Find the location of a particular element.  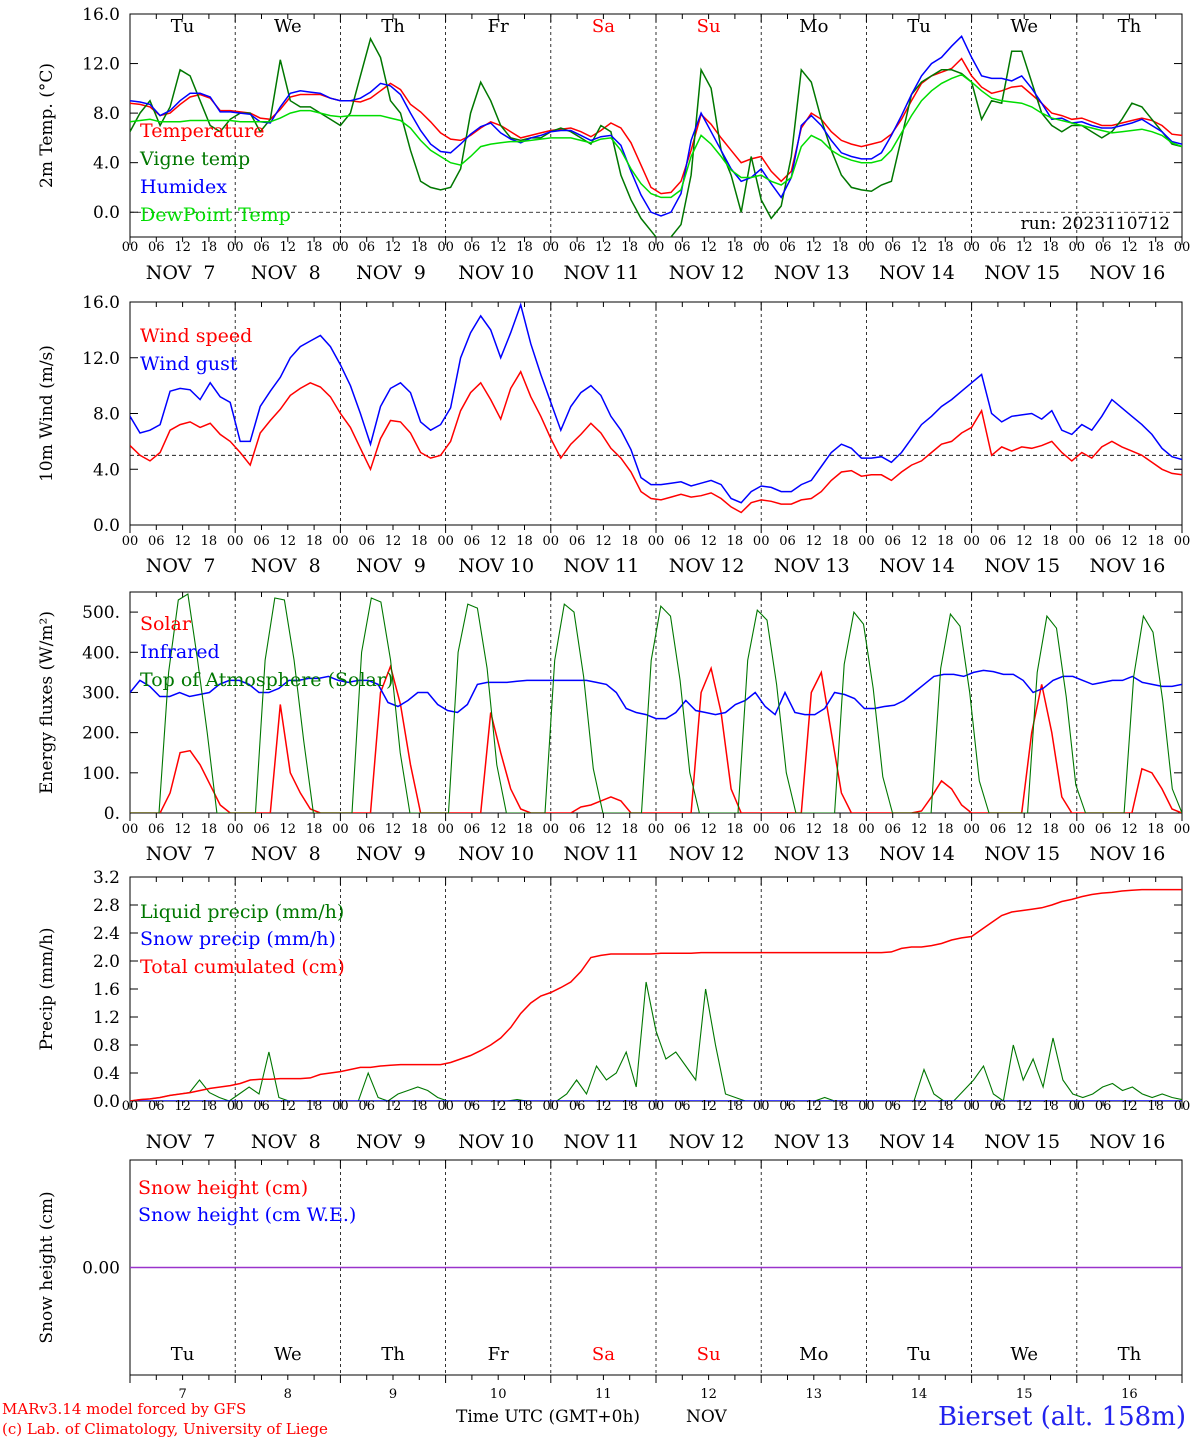

y-tick-label: 2.0 is located at coordinates (106, 962).